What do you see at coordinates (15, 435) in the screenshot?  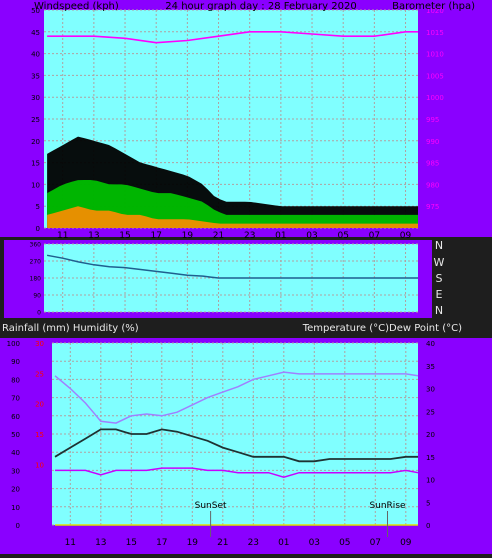 I see `humidity-tick-label: 50` at bounding box center [15, 435].